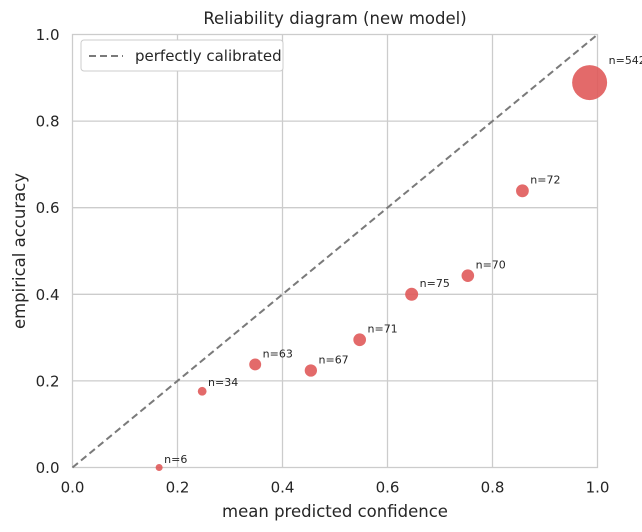 The width and height of the screenshot is (642, 532). I want to click on chart-title: Reliability diagram (new model), so click(334, 18).